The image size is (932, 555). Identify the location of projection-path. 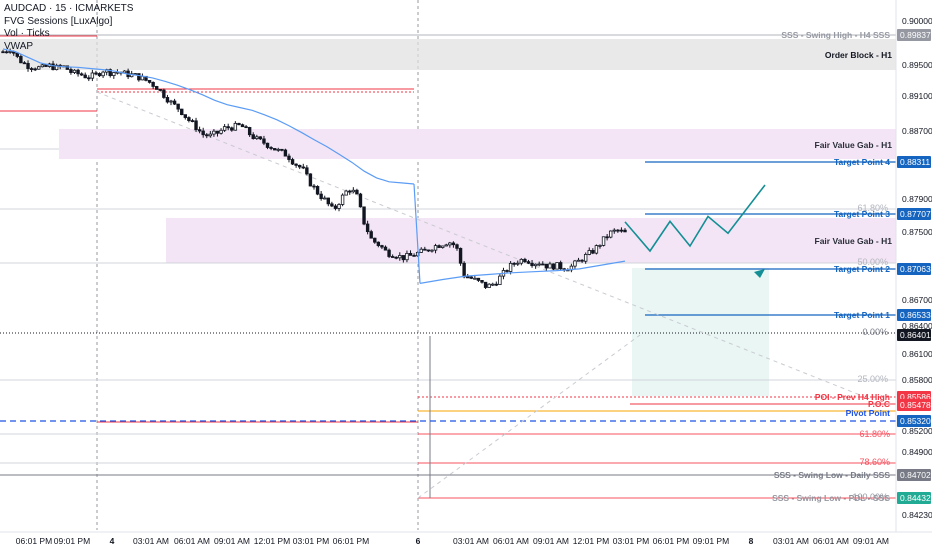
(695, 218).